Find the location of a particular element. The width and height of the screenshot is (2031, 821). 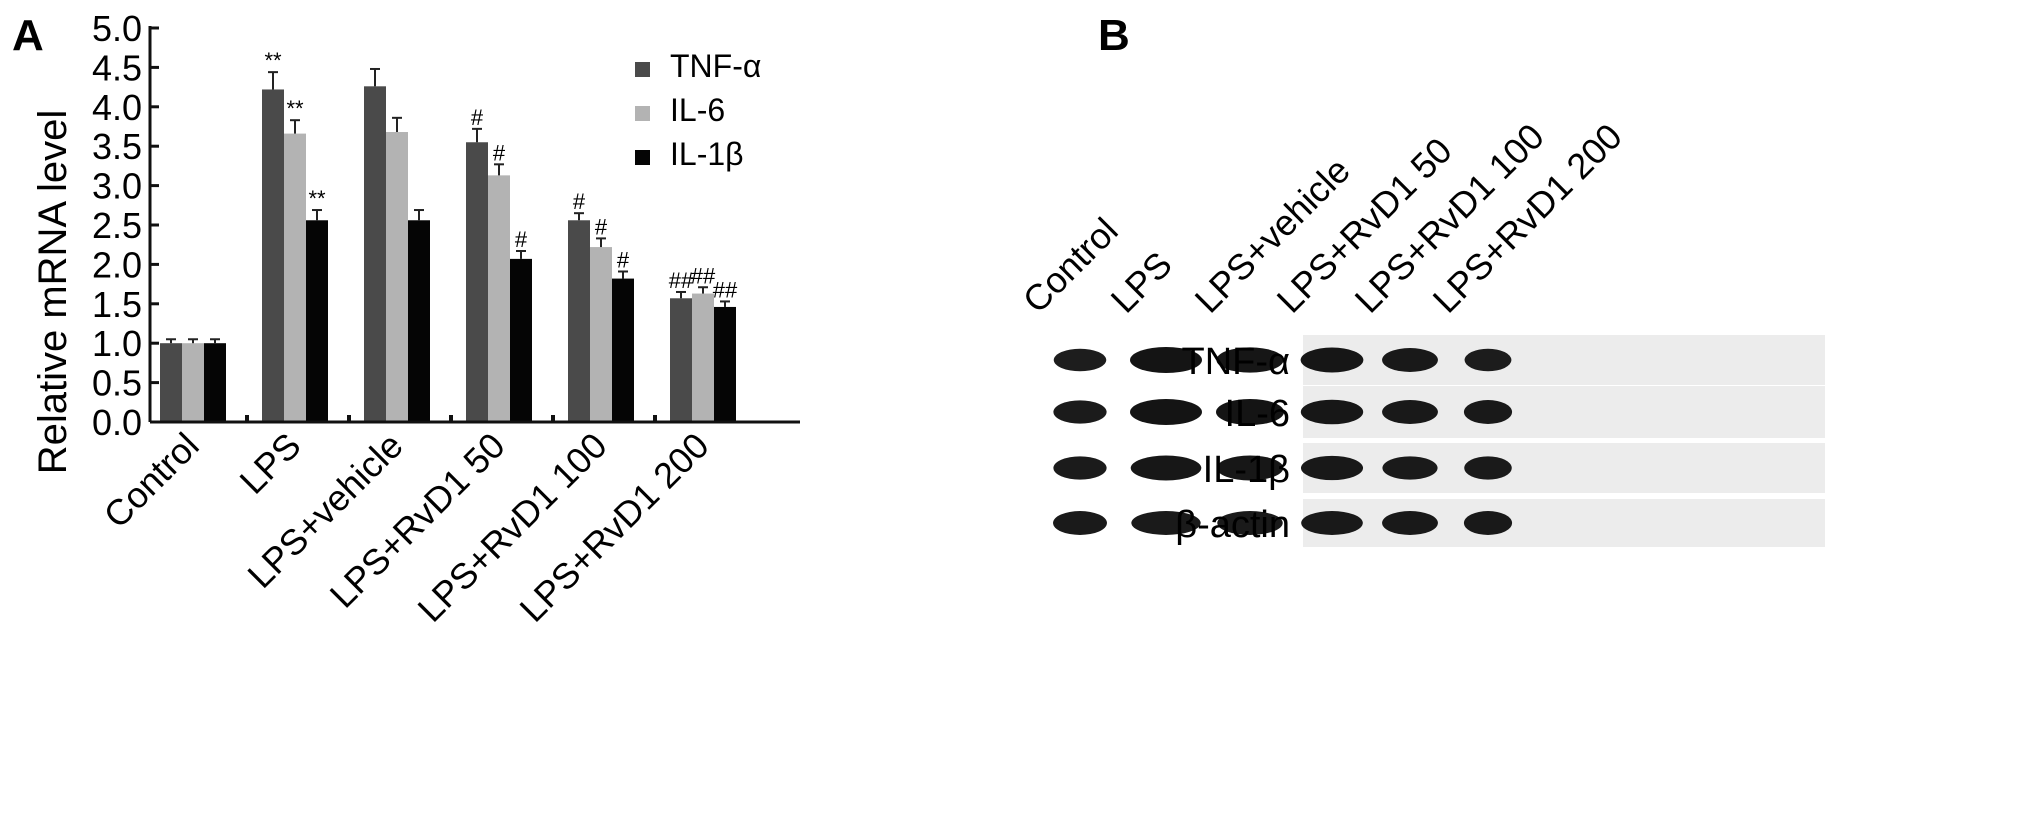

x-tick-label: LPS is located at coordinates (270, 463).